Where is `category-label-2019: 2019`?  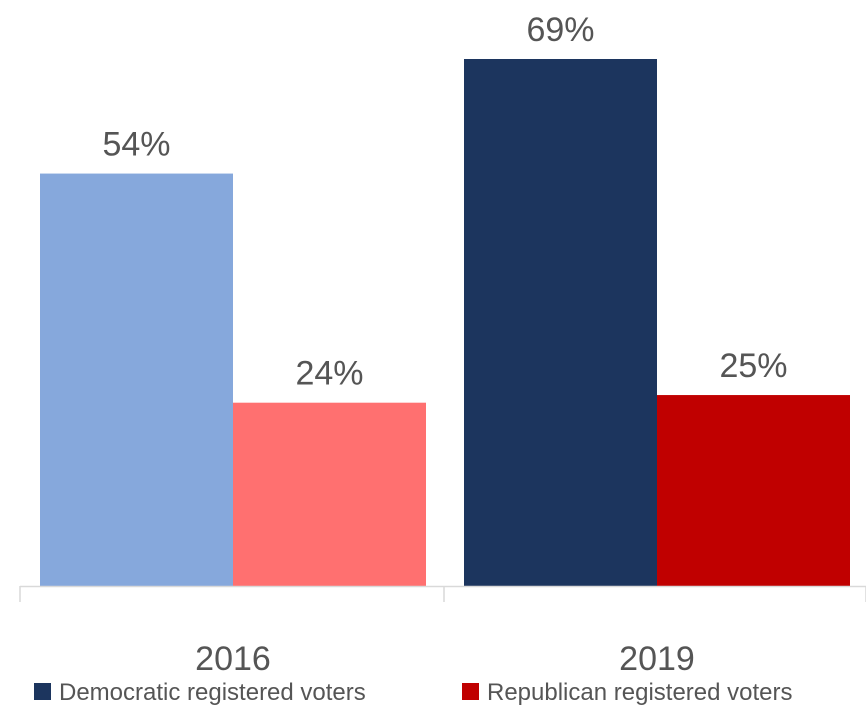 category-label-2019: 2019 is located at coordinates (657, 659).